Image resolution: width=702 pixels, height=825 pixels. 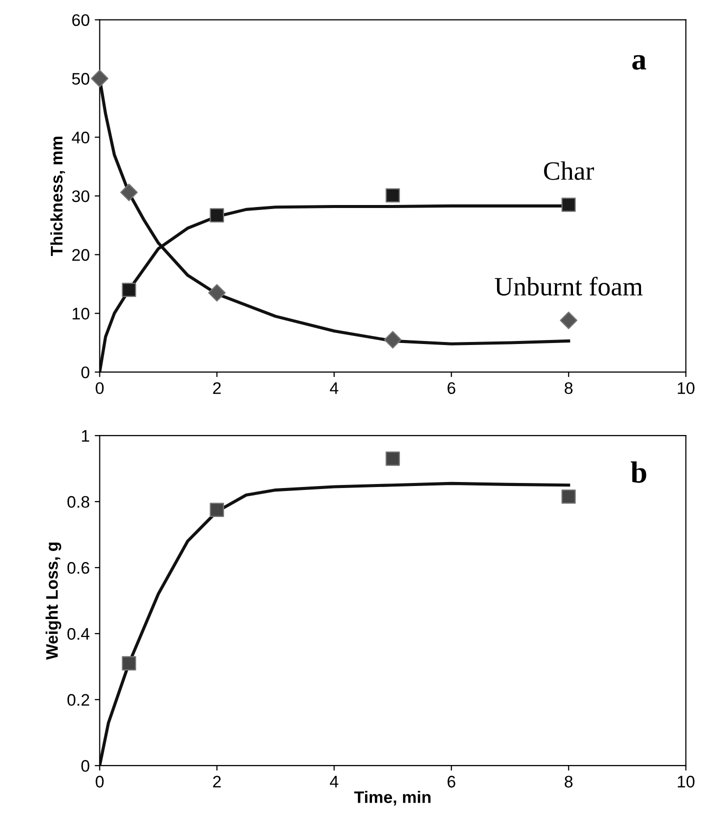 I want to click on y-tick-label: 20, so click(x=81, y=255).